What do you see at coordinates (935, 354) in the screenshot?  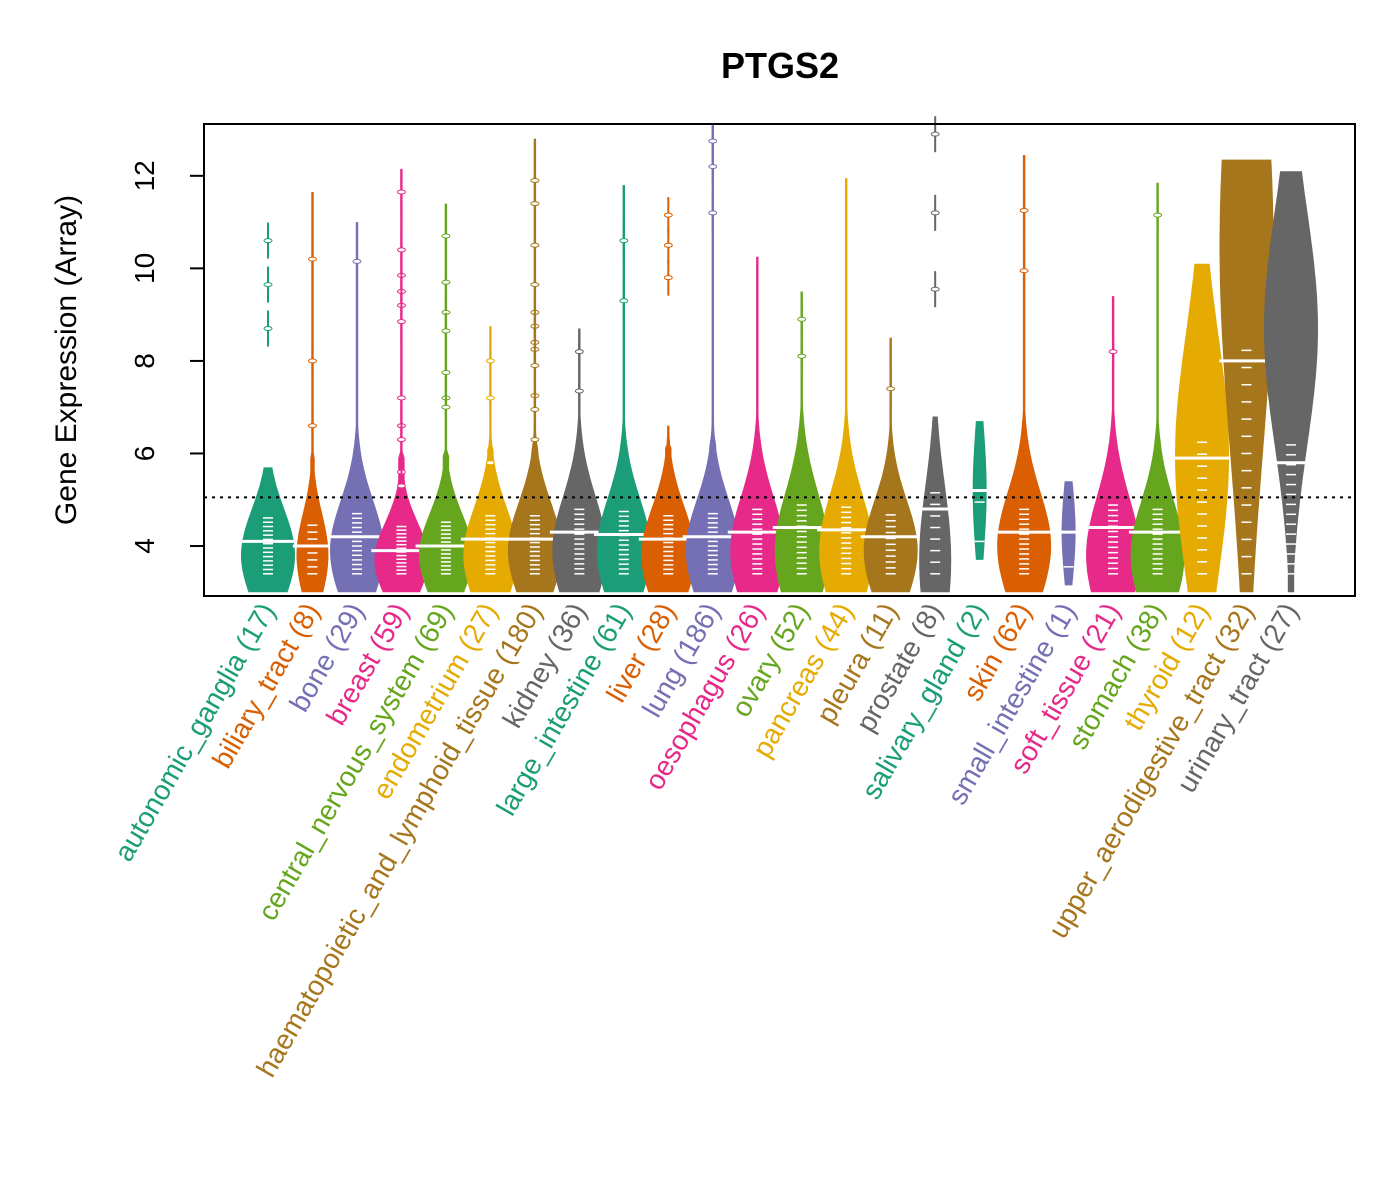 I see `violin-prostate` at bounding box center [935, 354].